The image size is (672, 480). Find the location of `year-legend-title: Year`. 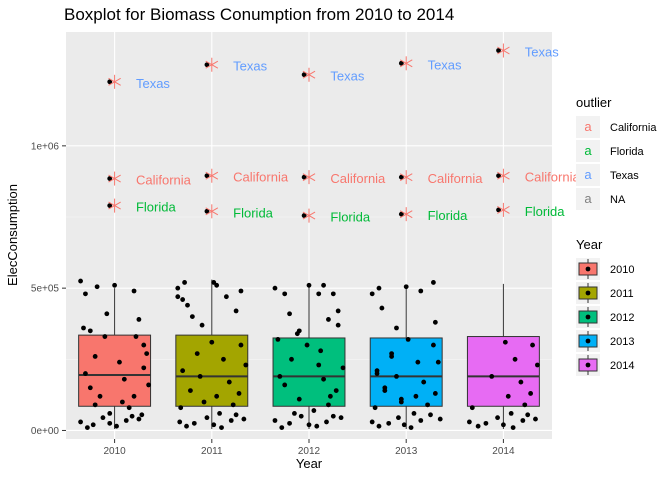

year-legend-title: Year is located at coordinates (589, 244).